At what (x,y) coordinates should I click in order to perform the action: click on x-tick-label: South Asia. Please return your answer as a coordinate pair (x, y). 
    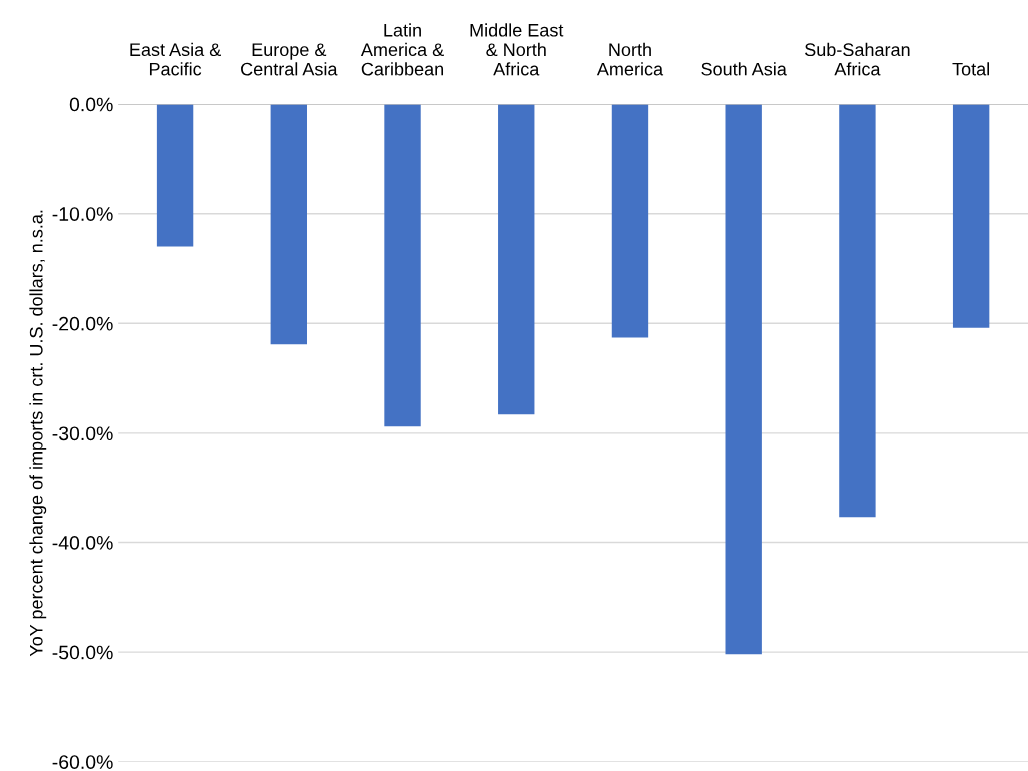
    Looking at the image, I should click on (744, 69).